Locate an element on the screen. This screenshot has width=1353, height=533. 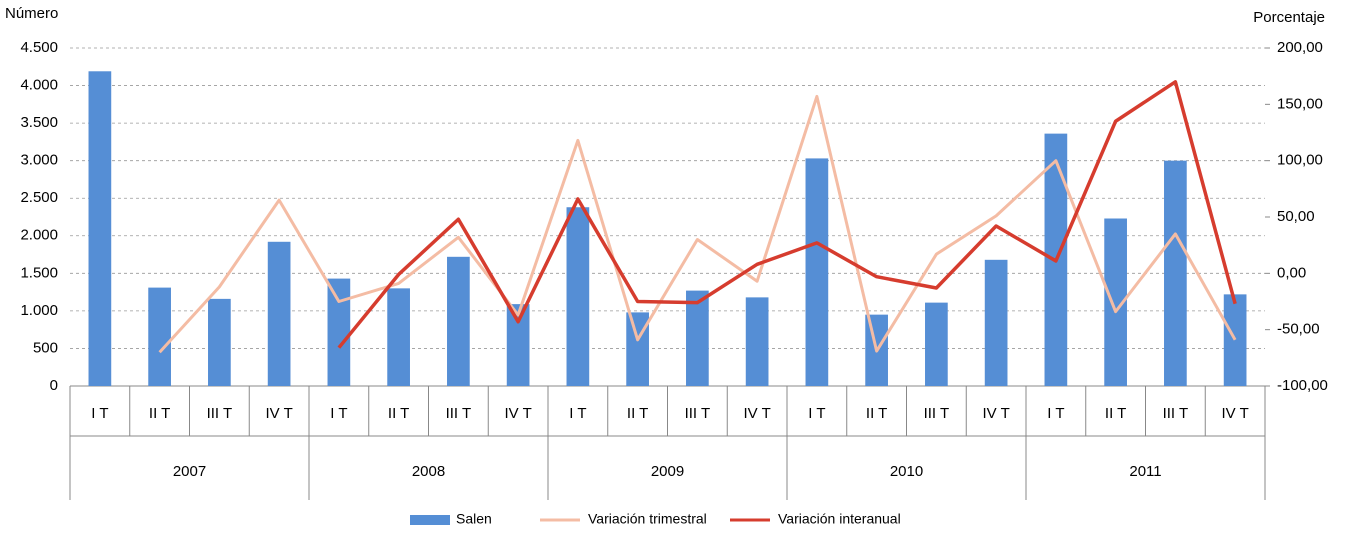
y-tick-label: 3.000 is located at coordinates (39, 160).